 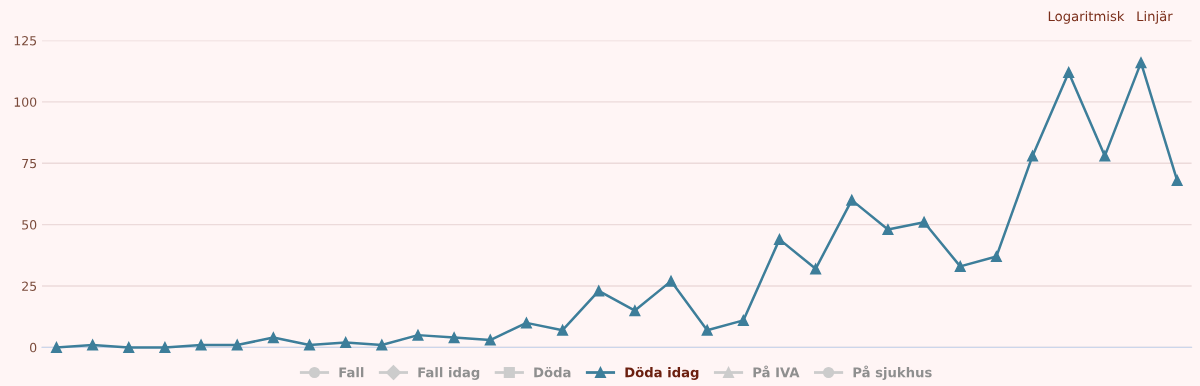 What do you see at coordinates (25, 41) in the screenshot?
I see `y-tick-label: 125` at bounding box center [25, 41].